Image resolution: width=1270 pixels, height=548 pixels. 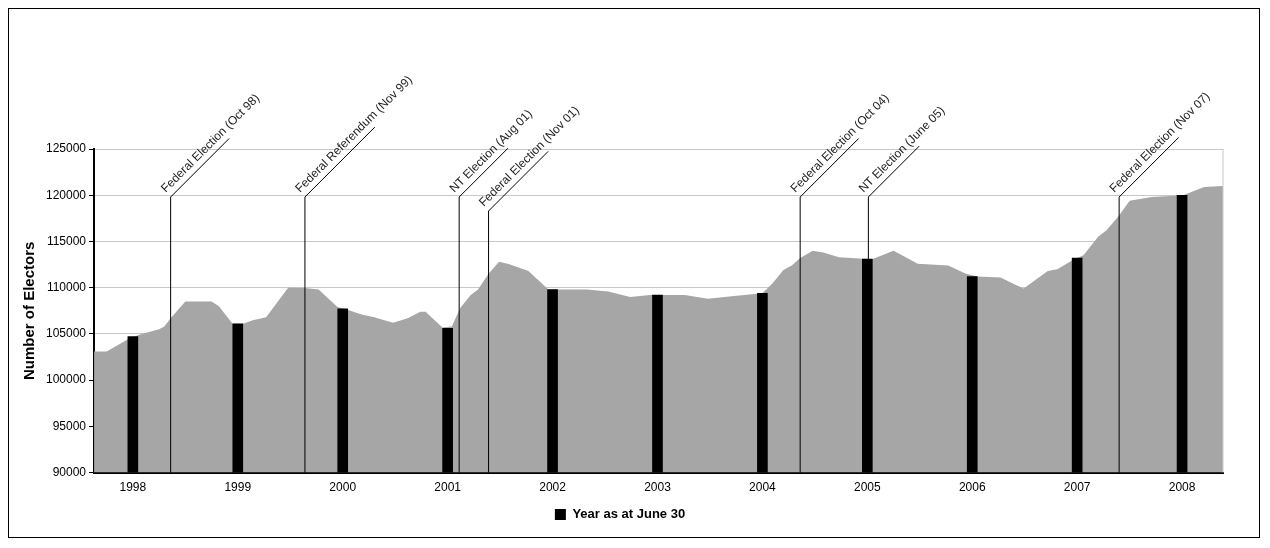 I want to click on legend-label: Year as at June 30, so click(x=629, y=514).